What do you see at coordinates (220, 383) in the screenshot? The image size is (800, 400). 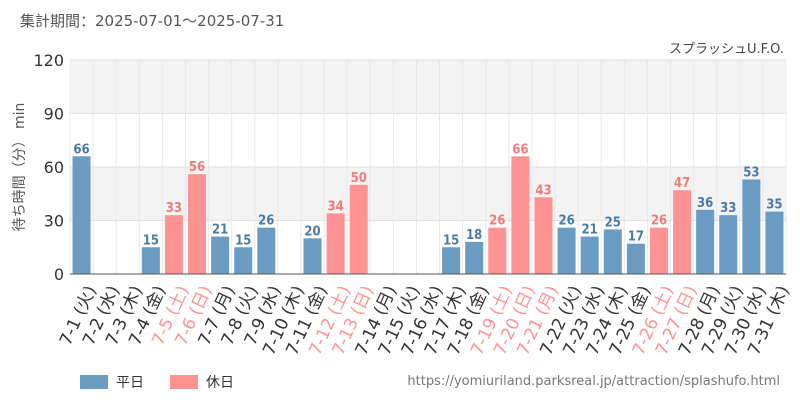 I see `legend-label-holiday: 休日` at bounding box center [220, 383].